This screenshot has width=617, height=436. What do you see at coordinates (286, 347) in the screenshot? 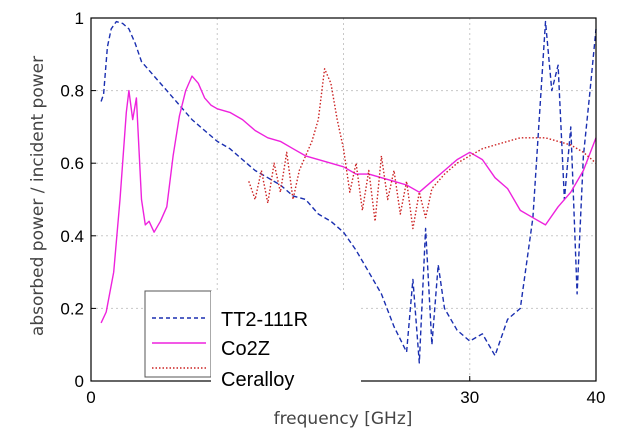
I see `legend-text-panel` at bounding box center [286, 347].